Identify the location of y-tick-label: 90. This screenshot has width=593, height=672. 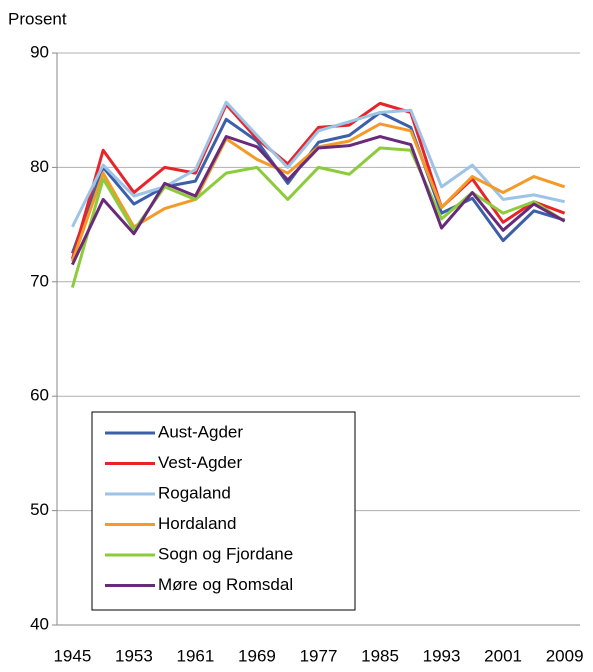
(39, 51).